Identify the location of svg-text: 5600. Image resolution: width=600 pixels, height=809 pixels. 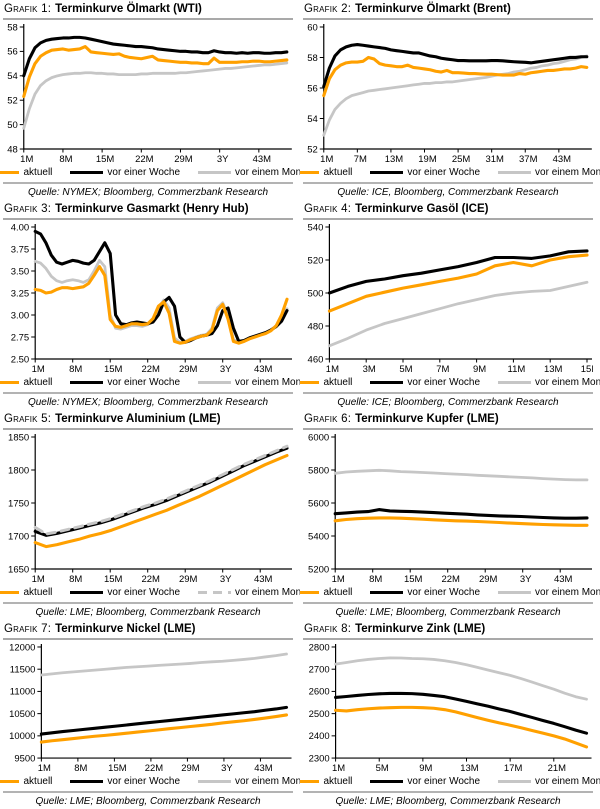
(318, 503).